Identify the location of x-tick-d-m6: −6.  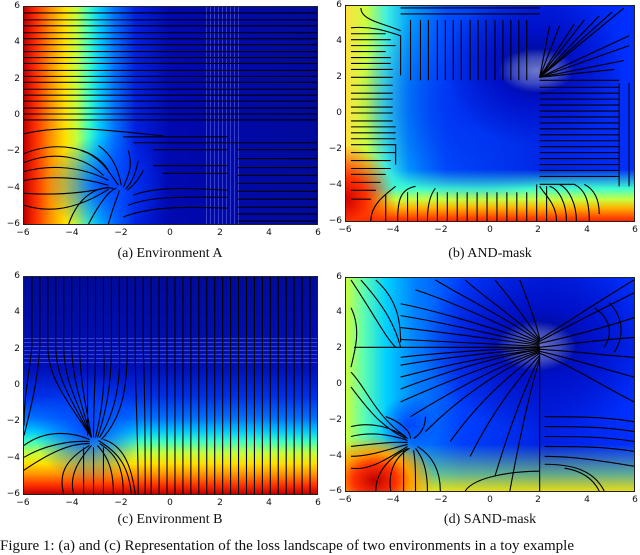
(345, 500).